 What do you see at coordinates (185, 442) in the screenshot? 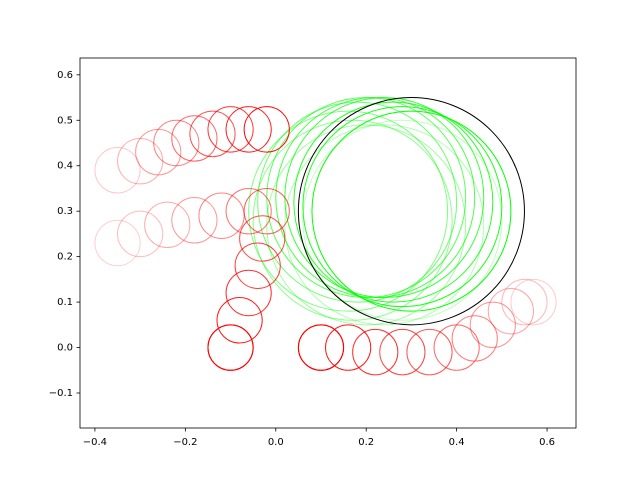
I see `x-tick-label: −0.2` at bounding box center [185, 442].